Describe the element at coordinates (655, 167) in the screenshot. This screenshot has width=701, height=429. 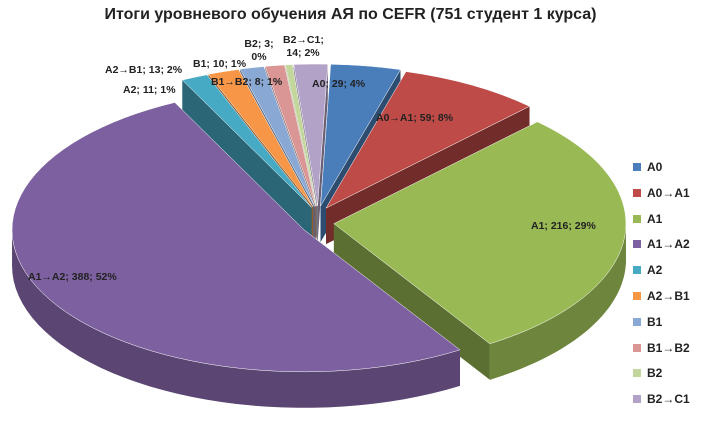
I see `legend-label: A0` at that location.